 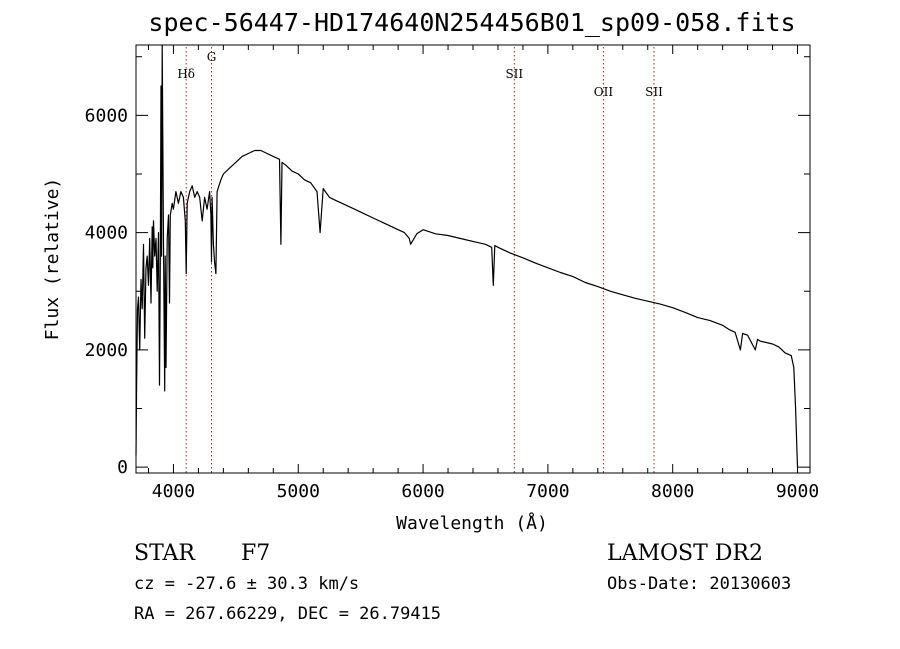 What do you see at coordinates (287, 614) in the screenshot?
I see `coordinates: RA = 267.66229, DEC = 26.79415` at bounding box center [287, 614].